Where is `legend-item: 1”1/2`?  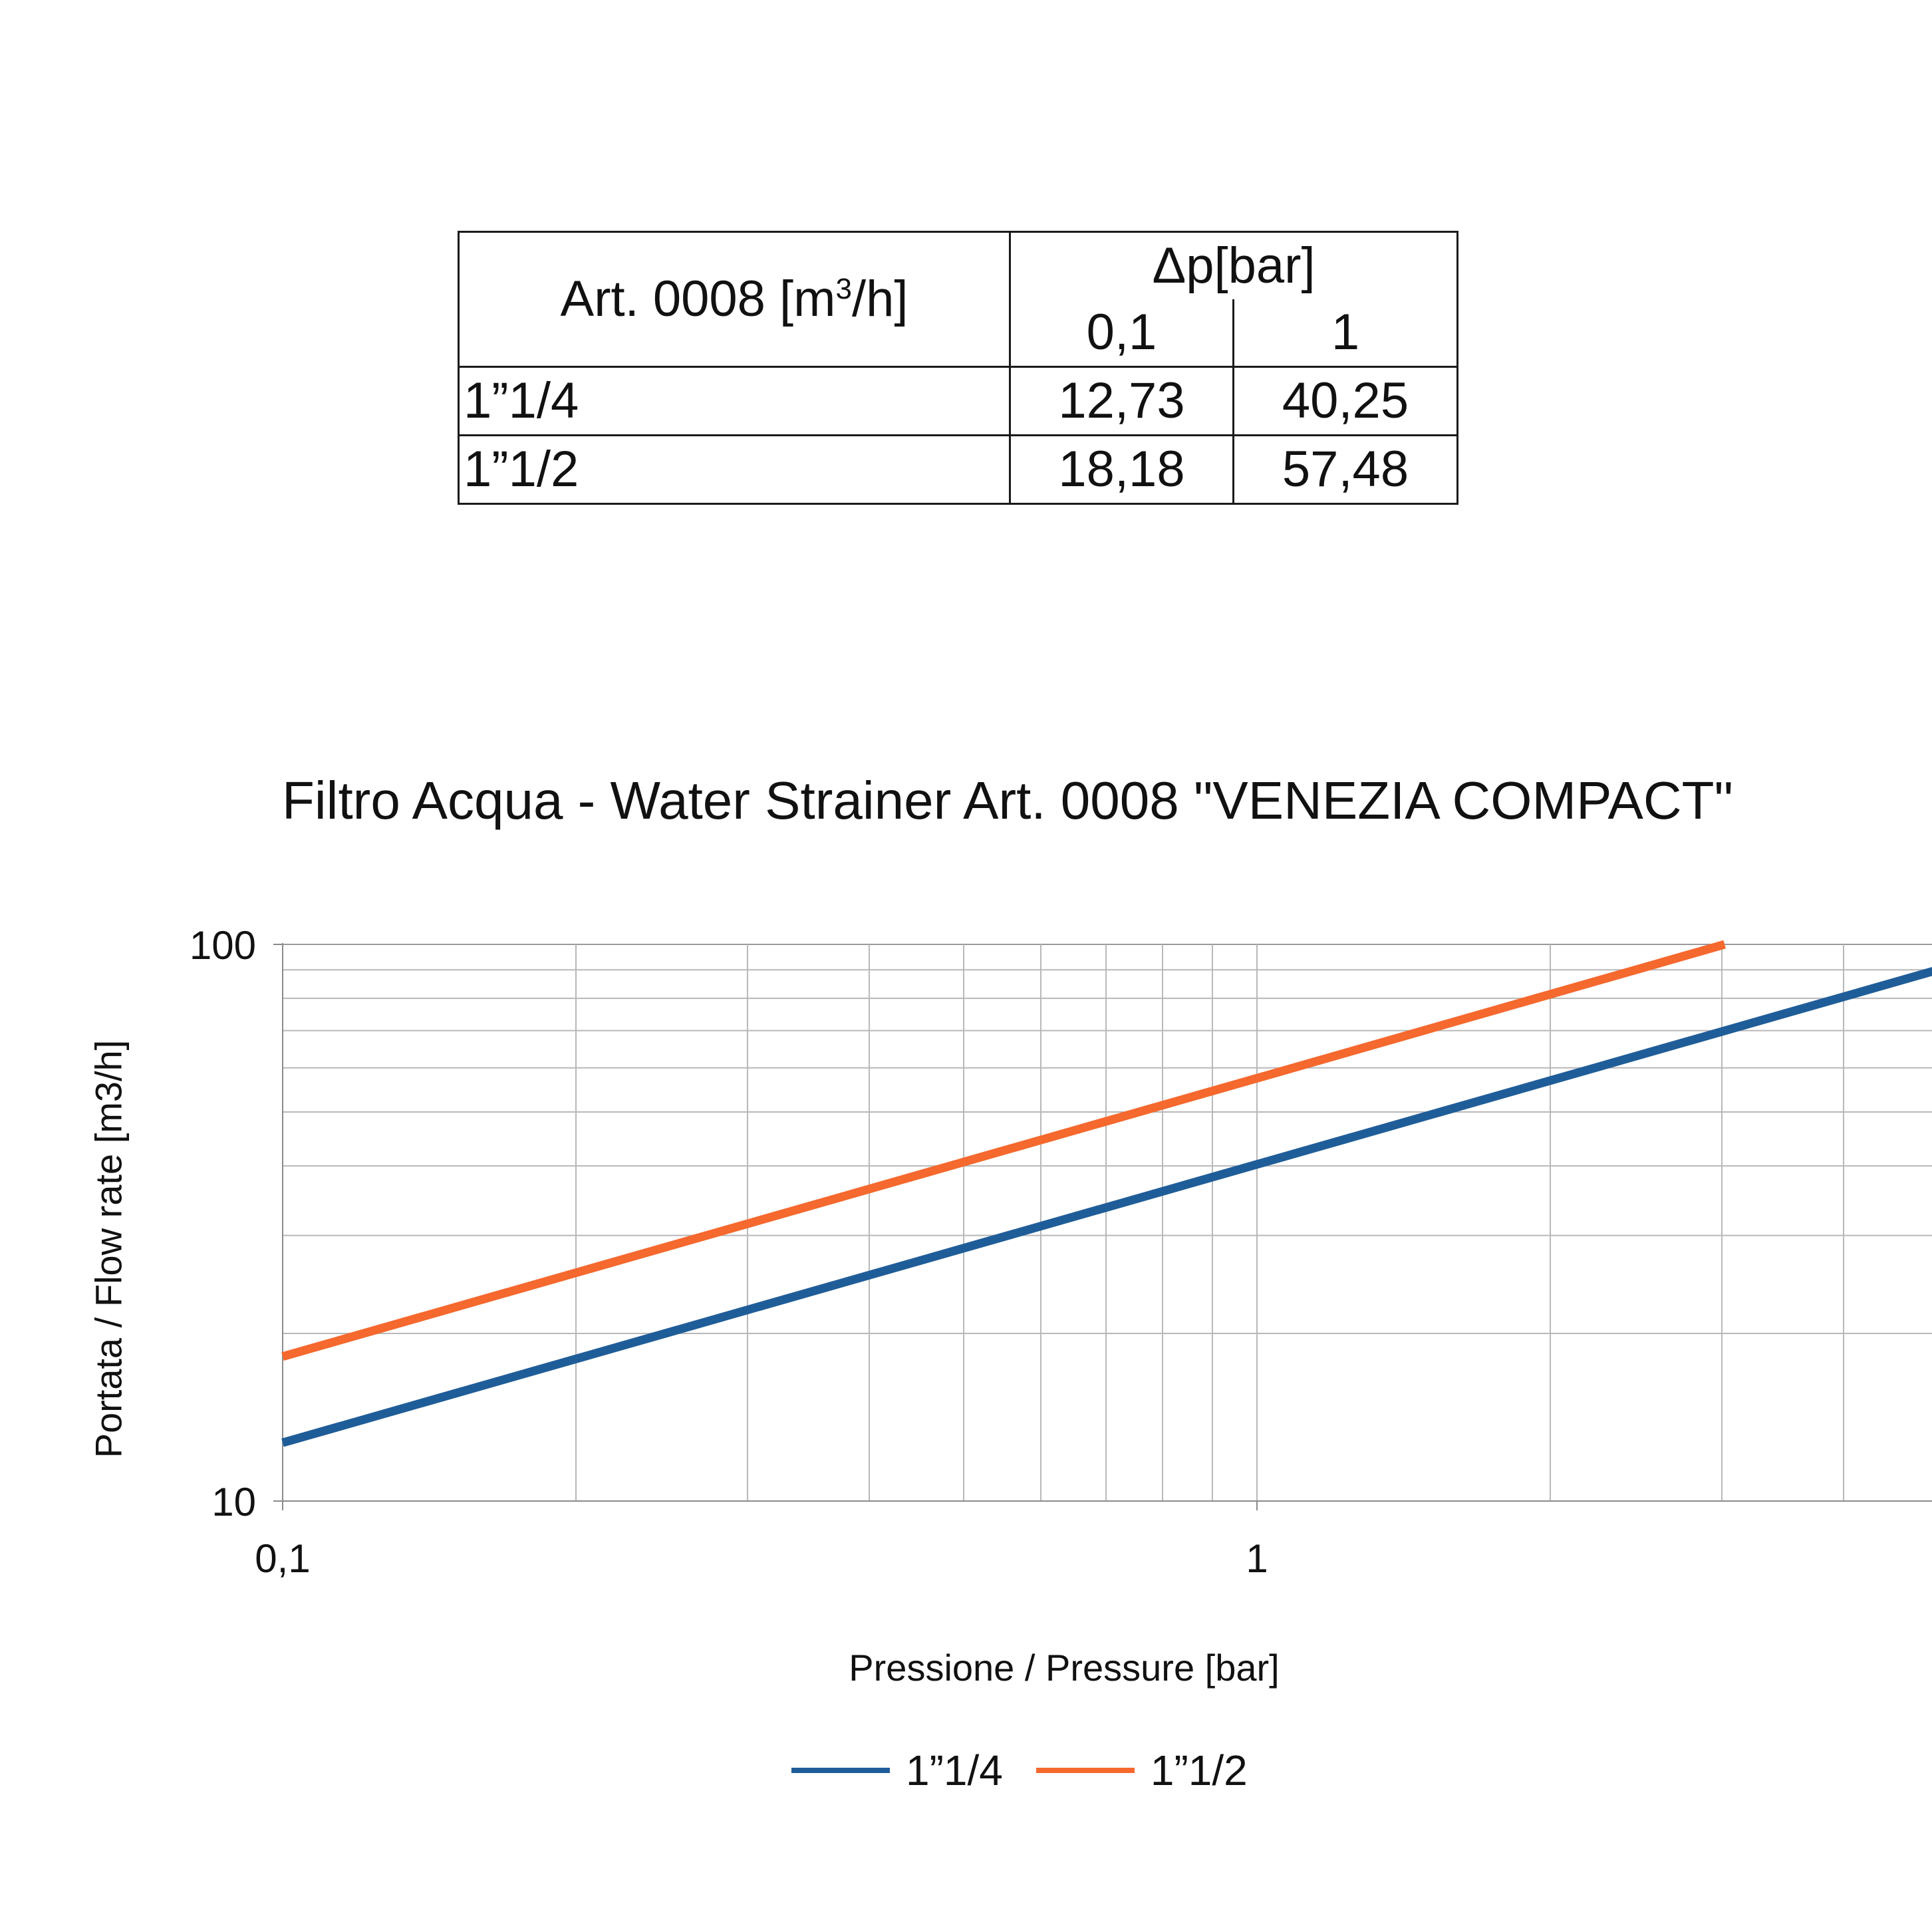
legend-item: 1”1/2 is located at coordinates (1141, 1770).